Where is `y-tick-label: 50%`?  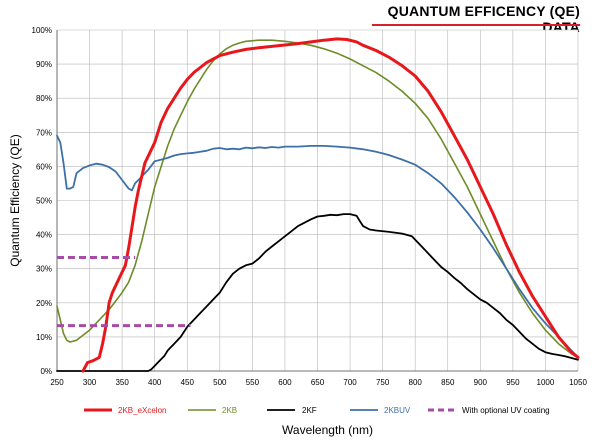 y-tick-label: 50% is located at coordinates (44, 201).